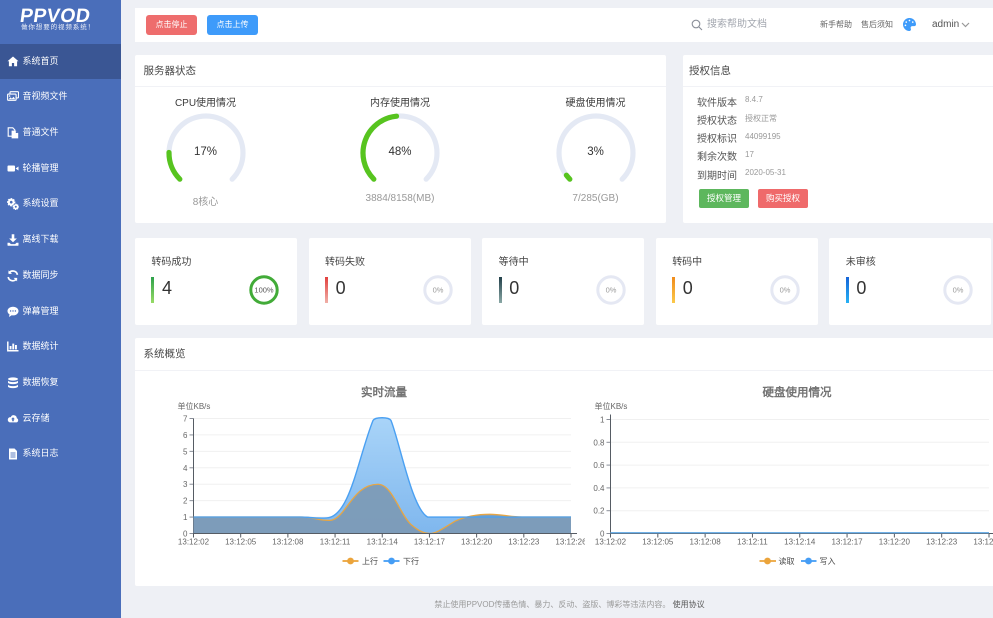  What do you see at coordinates (185, 419) in the screenshot?
I see `svg-text: 7` at bounding box center [185, 419].